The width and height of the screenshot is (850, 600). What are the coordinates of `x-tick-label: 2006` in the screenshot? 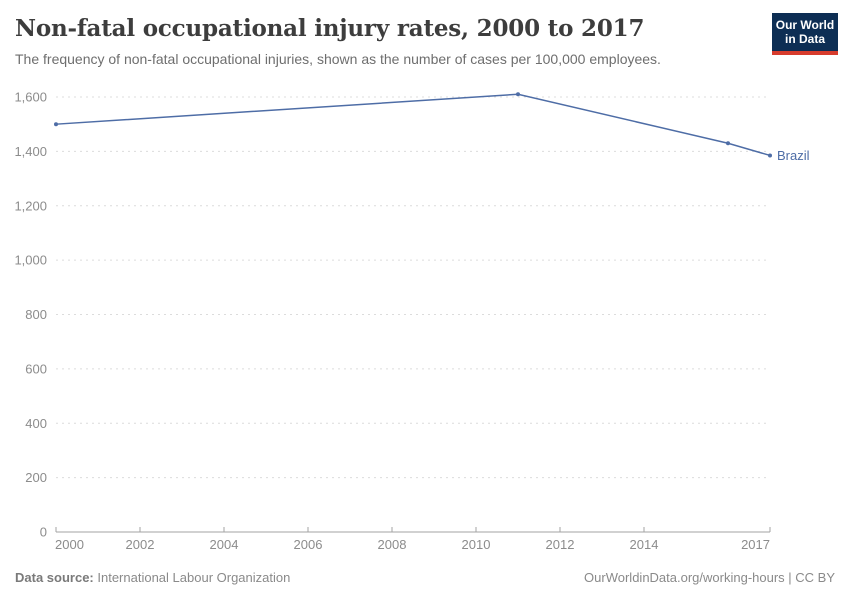 It's located at (308, 544).